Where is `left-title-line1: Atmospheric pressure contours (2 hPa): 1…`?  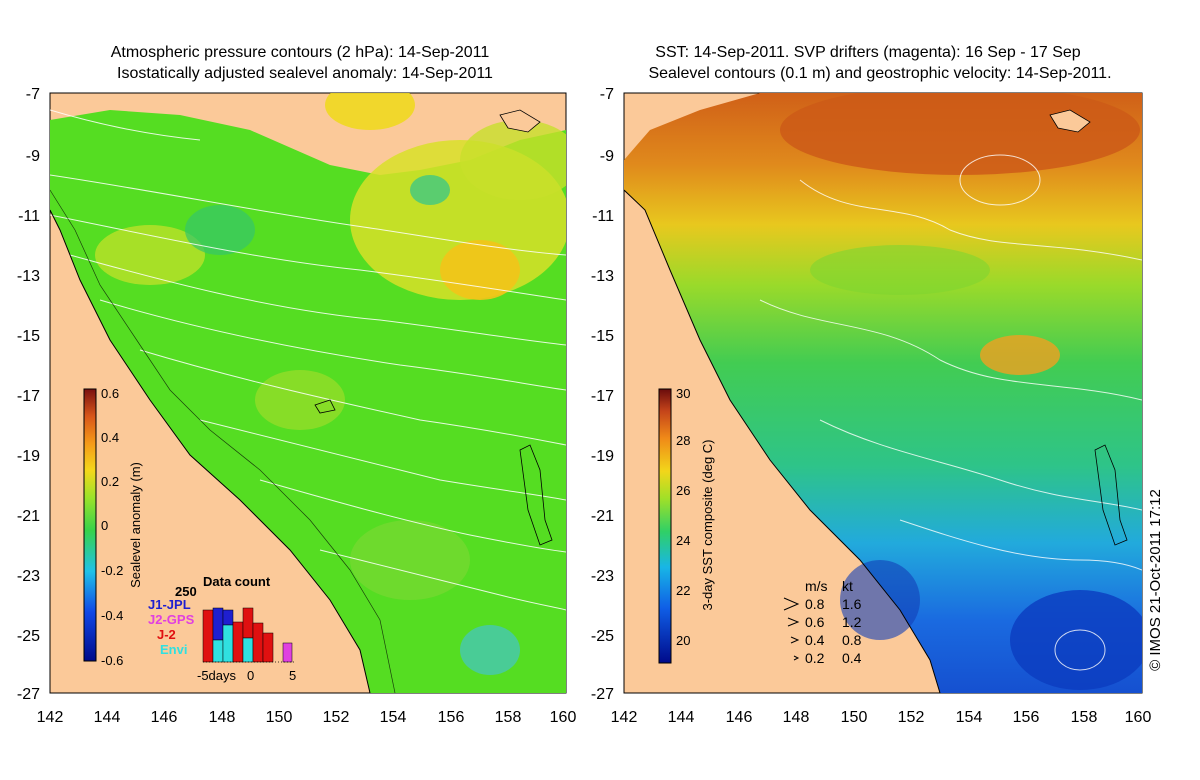
left-title-line1: Atmospheric pressure contours (2 hPa): 1… is located at coordinates (300, 52).